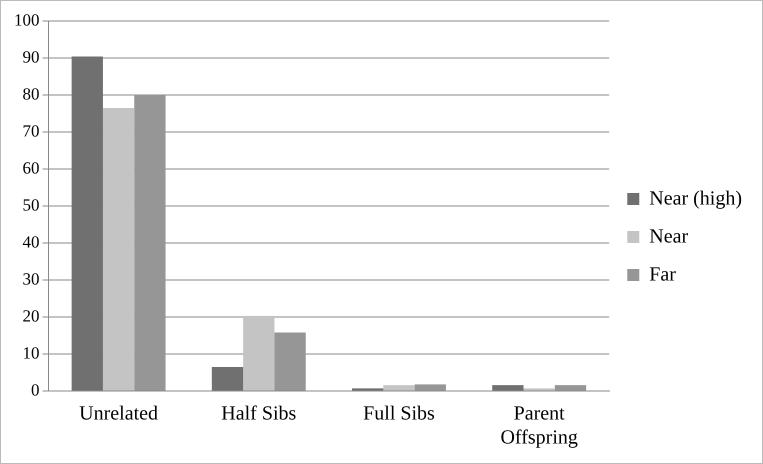 This screenshot has width=763, height=464. What do you see at coordinates (662, 274) in the screenshot?
I see `legend-label: Far` at bounding box center [662, 274].